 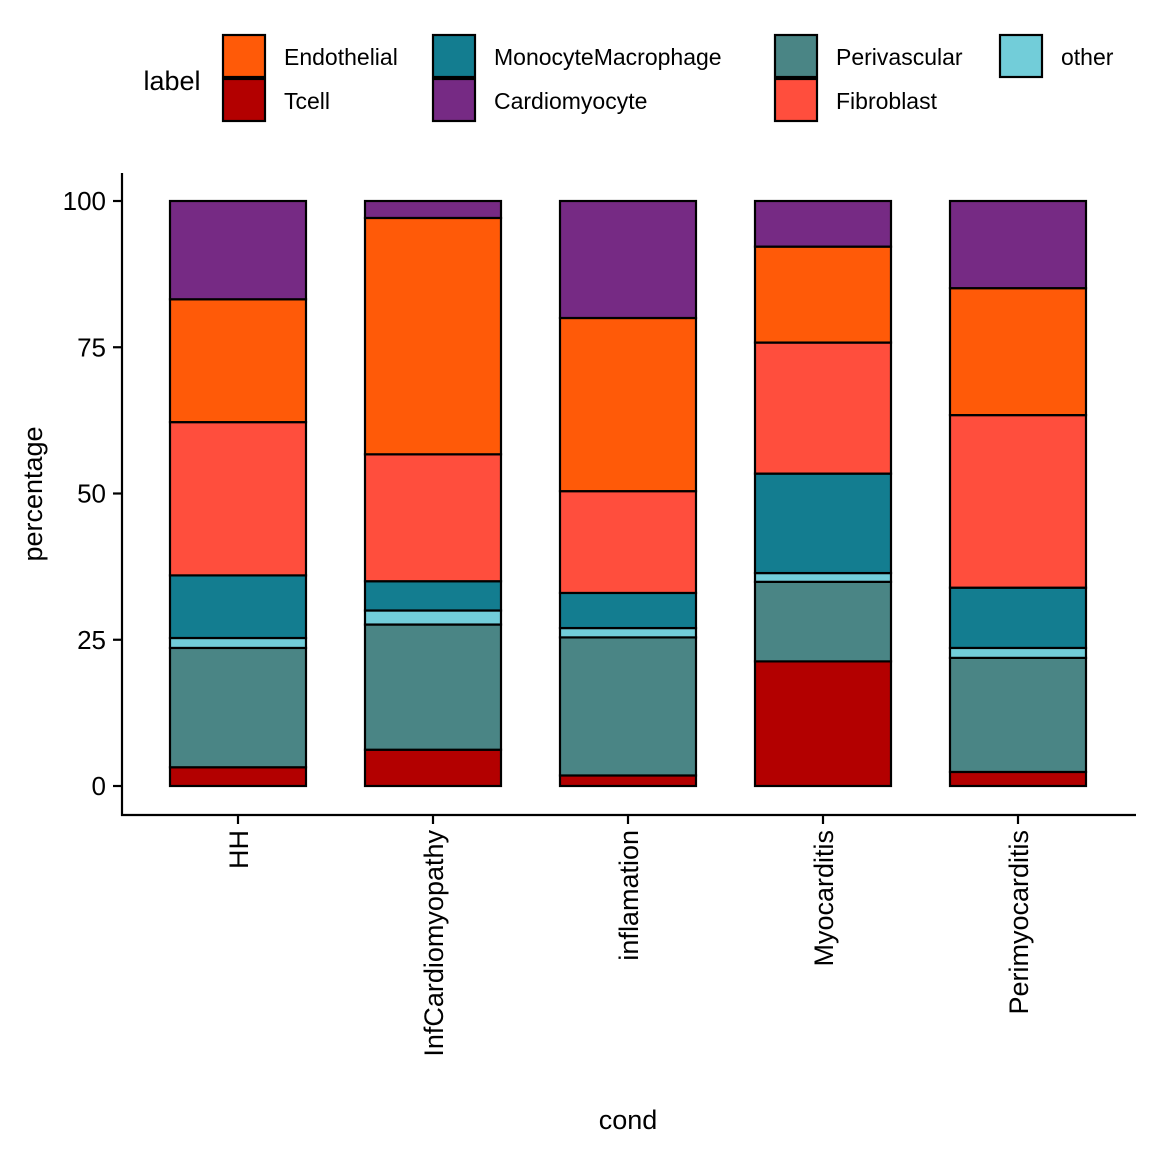 What do you see at coordinates (628, 781) in the screenshot?
I see `bar-segment-inflamation-tcell` at bounding box center [628, 781].